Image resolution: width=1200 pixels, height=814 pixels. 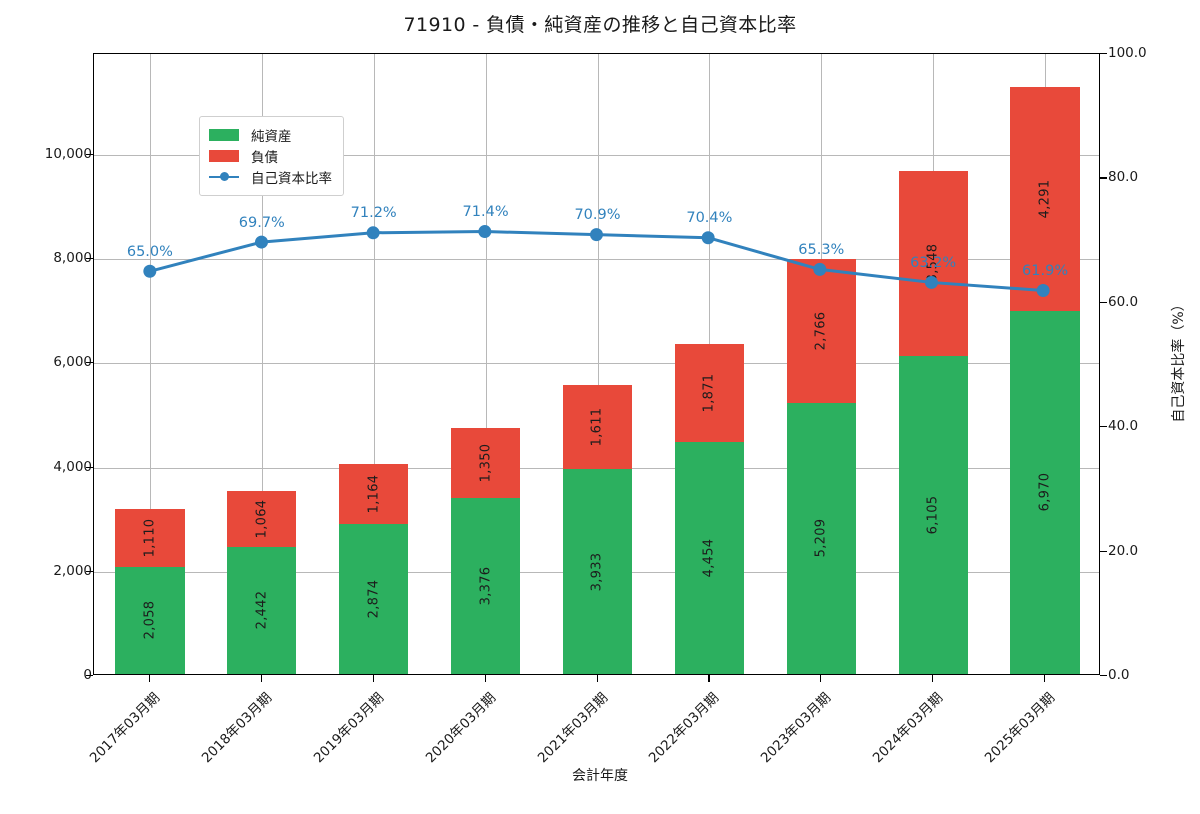 I want to click on legend-label-equity: 純資産, so click(x=271, y=136).